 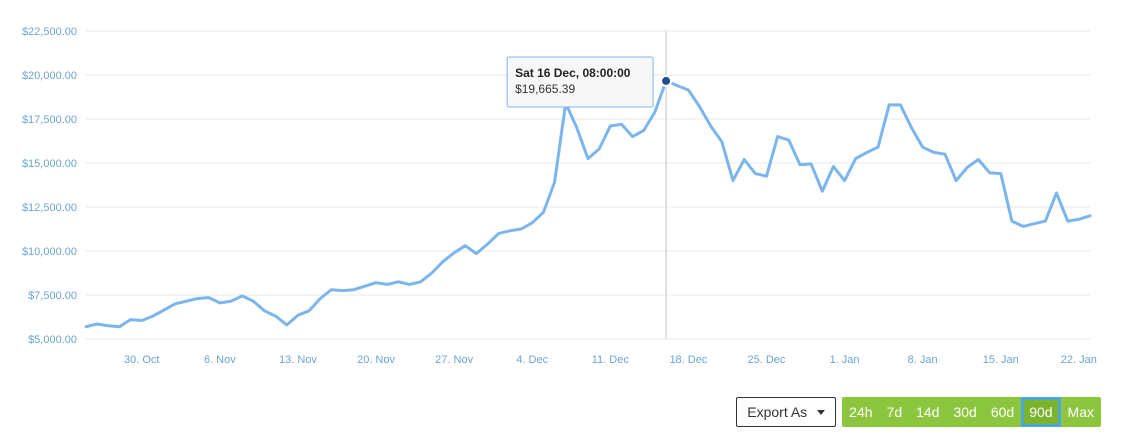 I want to click on y-tick-label: $17,500.00, so click(x=49, y=120).